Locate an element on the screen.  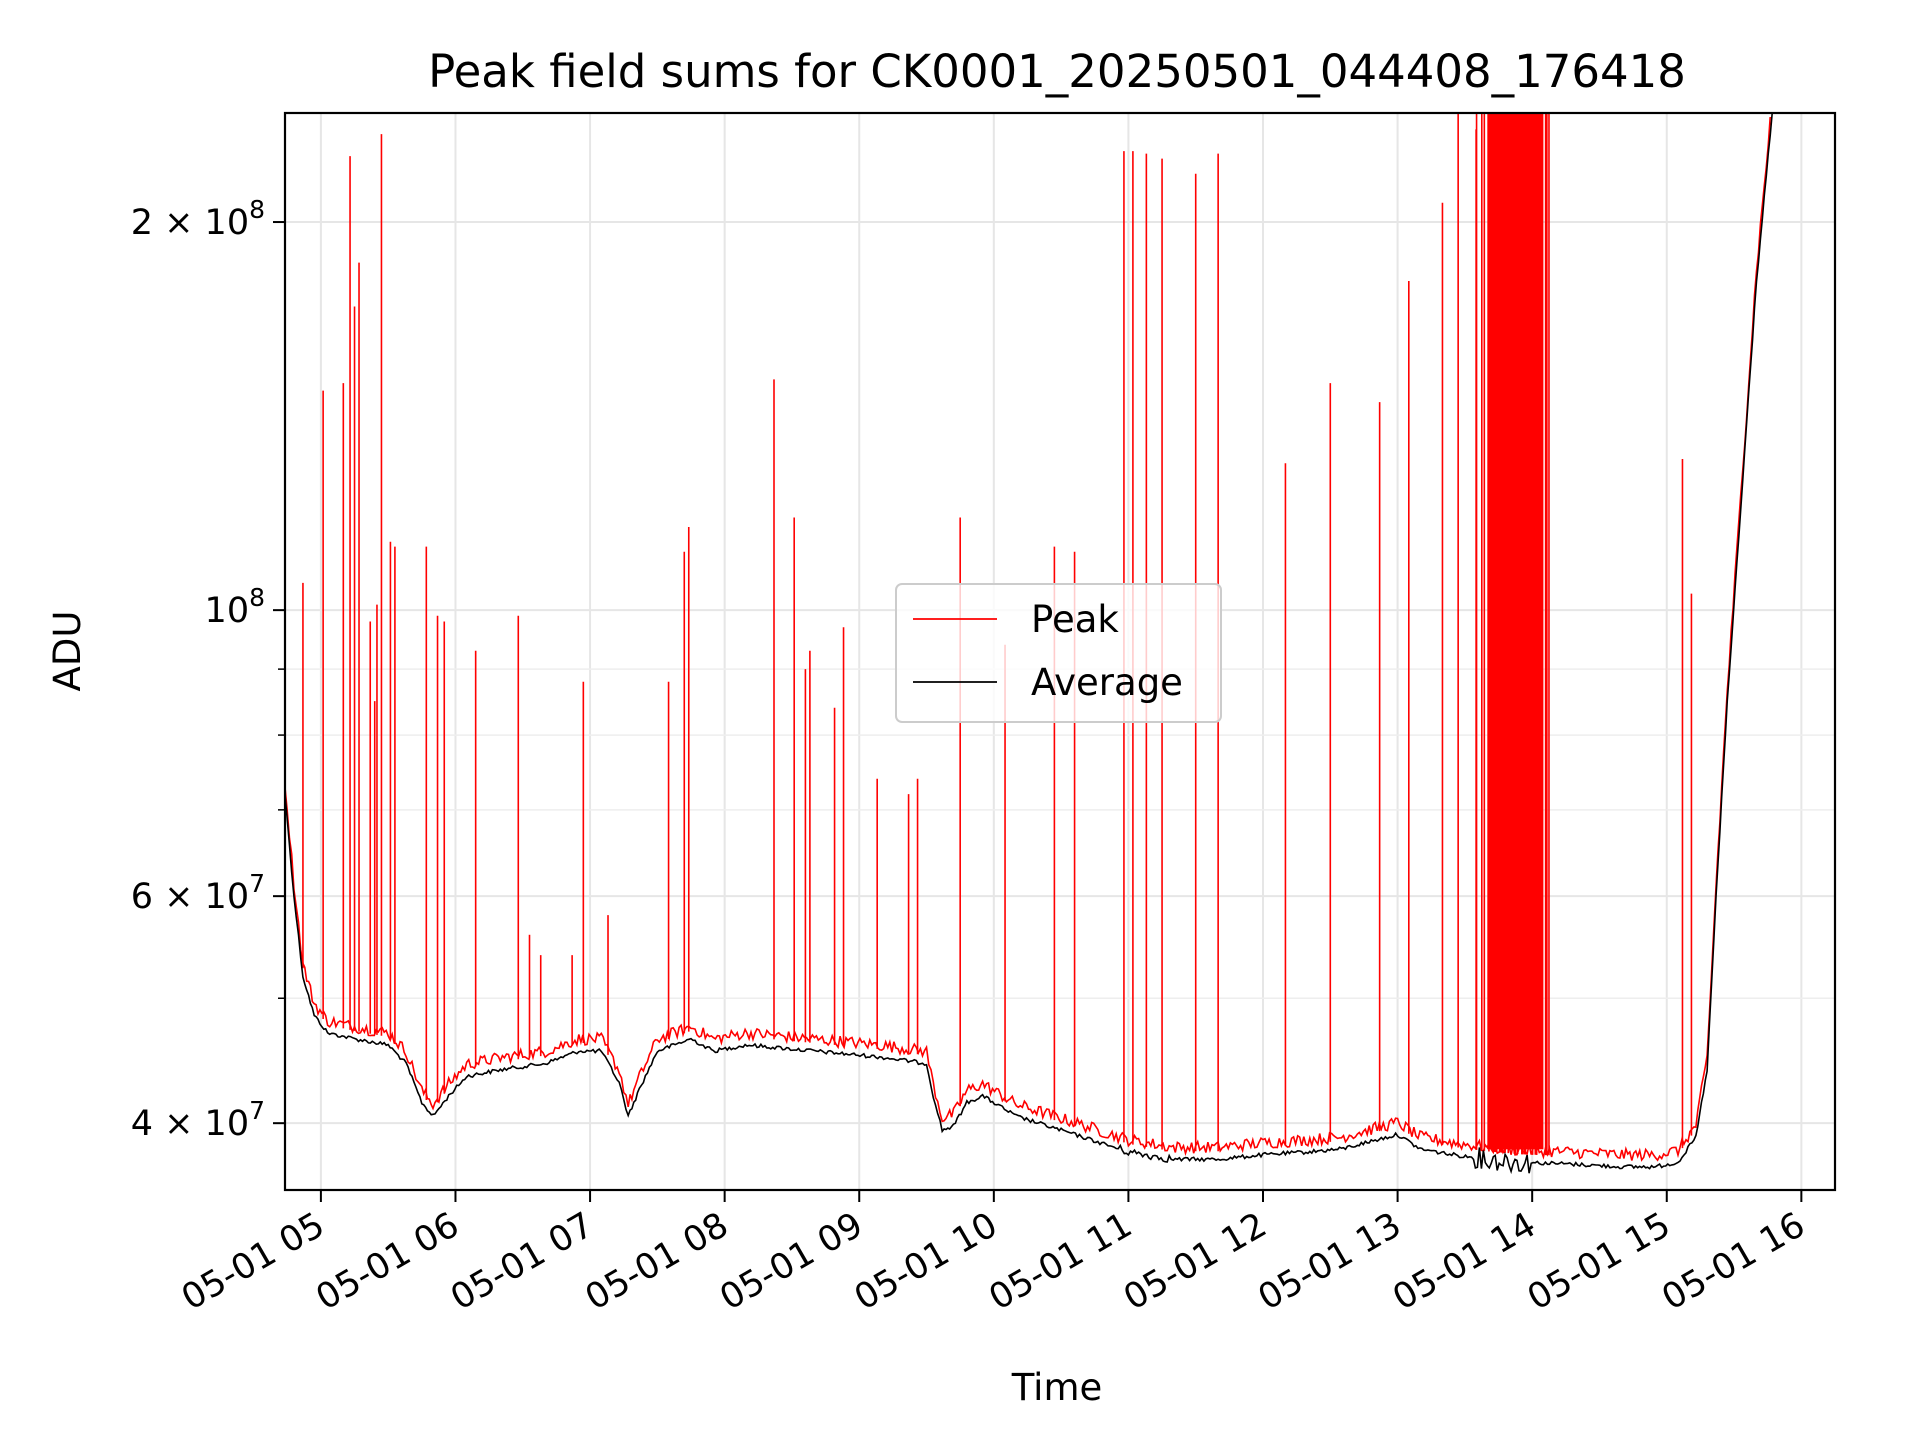
y-axis-ticks: 4 × 107 6 × 107 108 2 × 108 is located at coordinates (208, 669).